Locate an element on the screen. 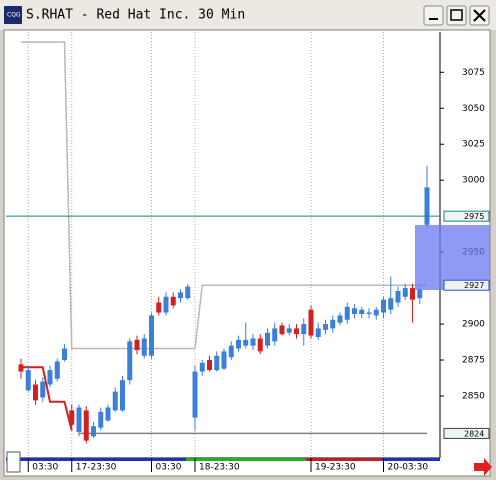 The height and width of the screenshot is (484, 496). scroll-box is located at coordinates (13, 462).